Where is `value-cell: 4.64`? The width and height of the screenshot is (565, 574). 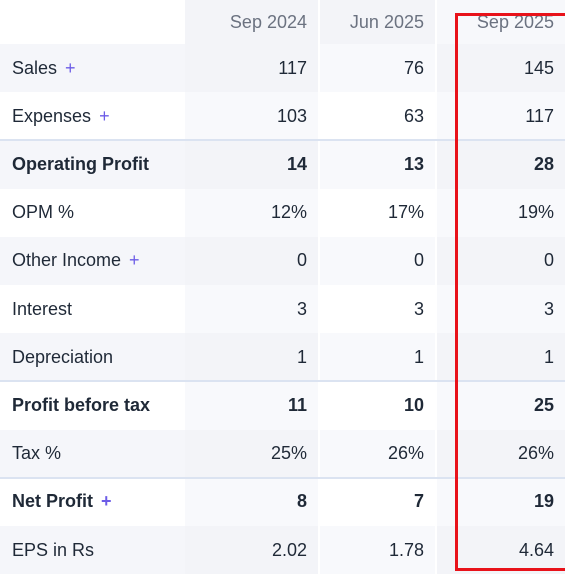
value-cell: 4.64 is located at coordinates (501, 550).